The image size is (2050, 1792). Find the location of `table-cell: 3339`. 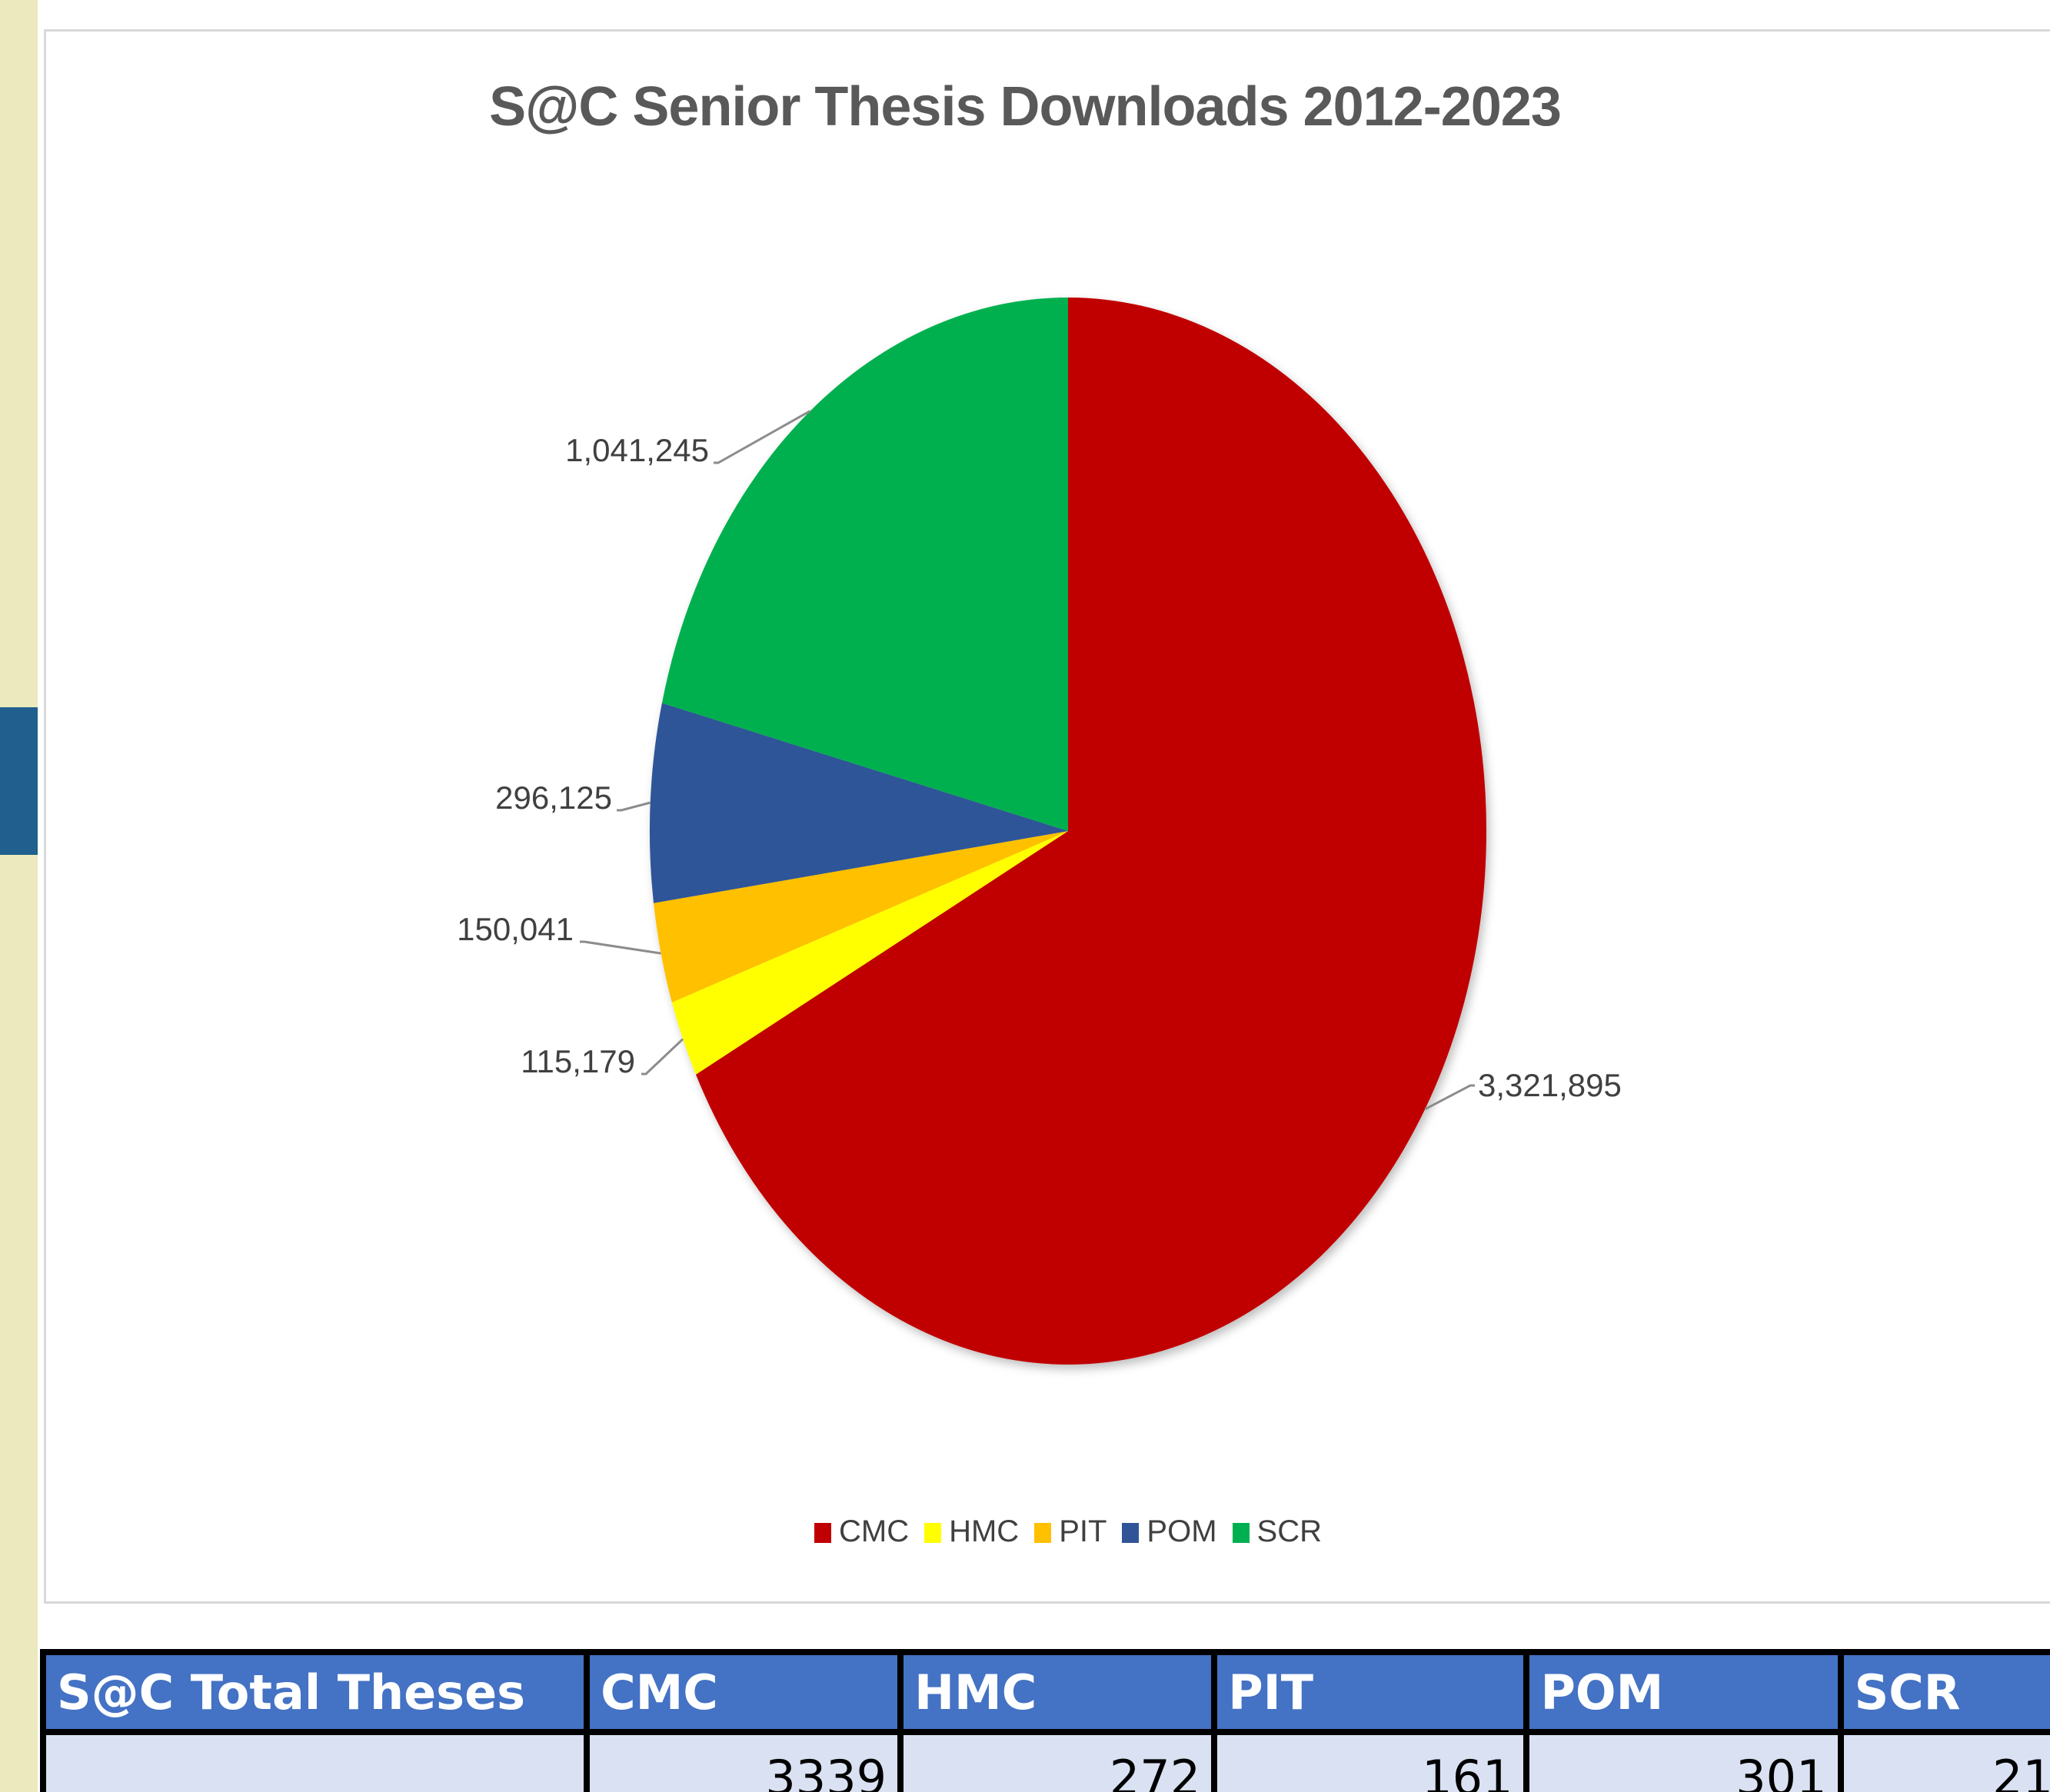

table-cell: 3339 is located at coordinates (744, 1760).